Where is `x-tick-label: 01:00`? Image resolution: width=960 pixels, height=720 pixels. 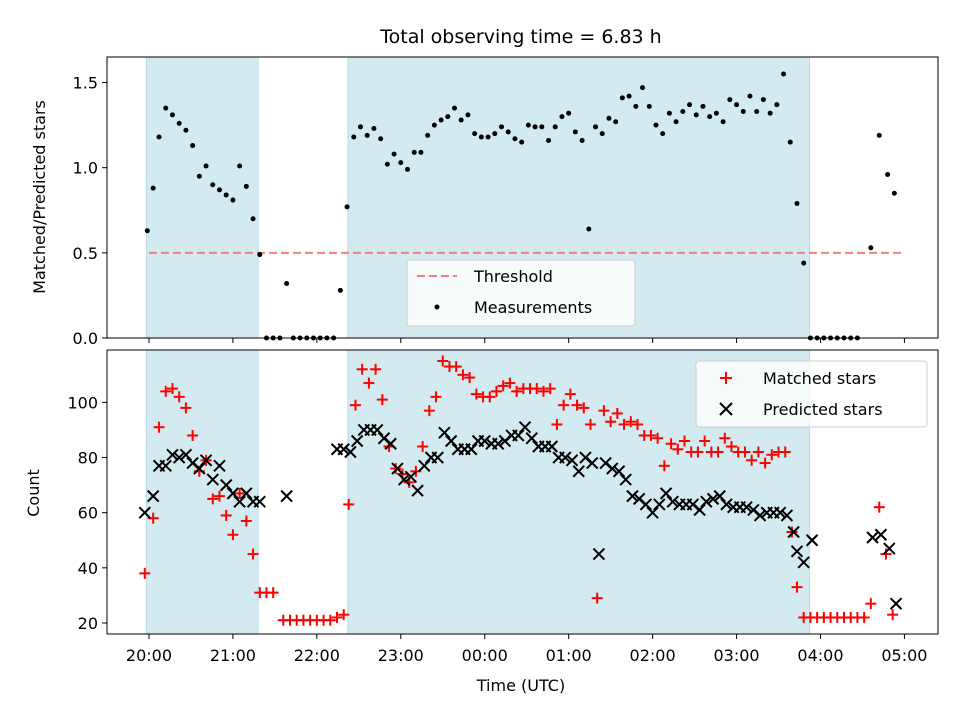 x-tick-label: 01:00 is located at coordinates (569, 655).